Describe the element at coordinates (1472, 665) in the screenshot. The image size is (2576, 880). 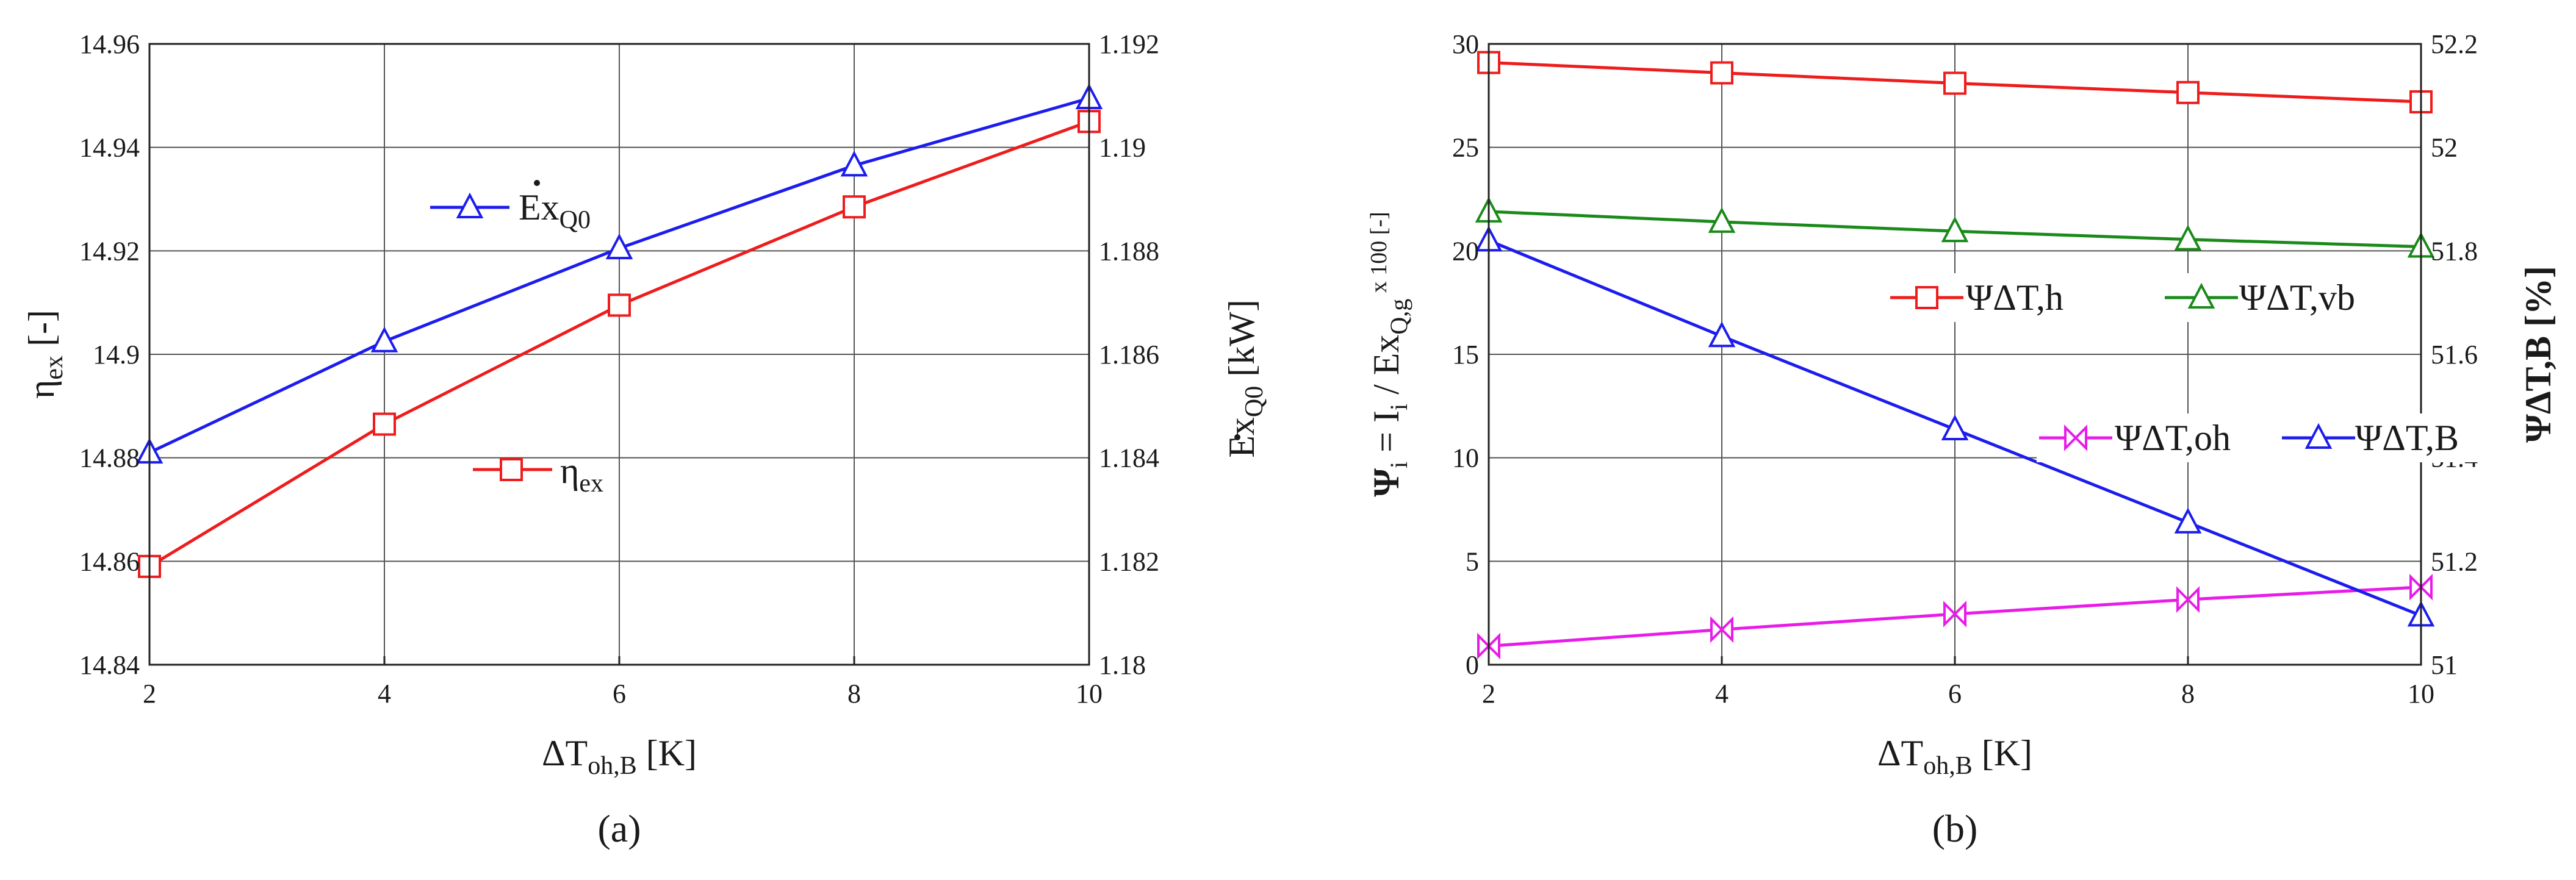
I see `y-tick-label: 0` at that location.